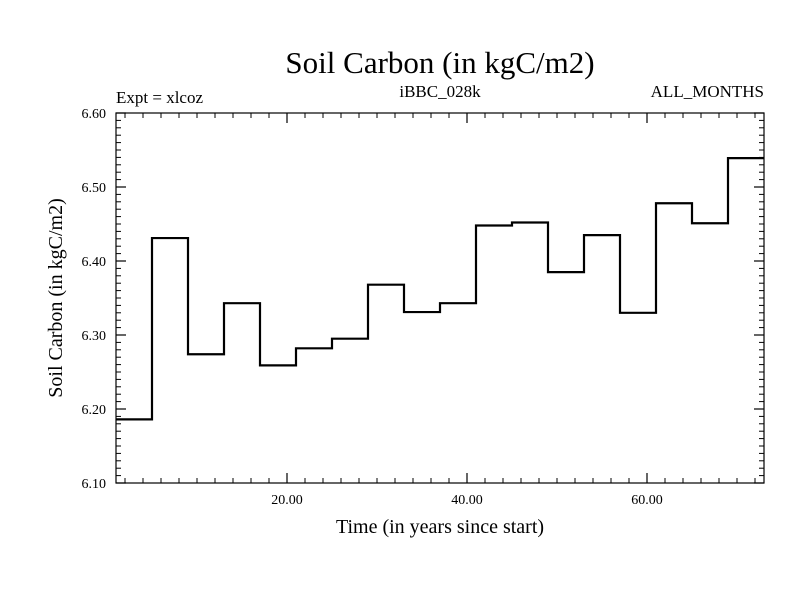  Describe the element at coordinates (439, 62) in the screenshot. I see `chart-title: Soil Carbon (in kgC/m2)` at that location.